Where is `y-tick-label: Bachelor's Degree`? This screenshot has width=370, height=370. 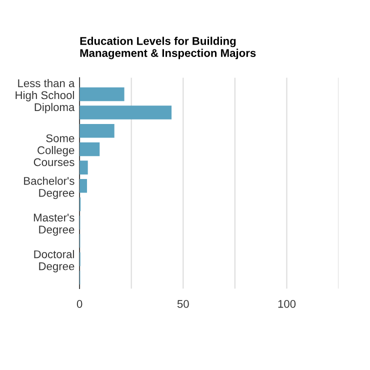 y-tick-label: Bachelor's Degree is located at coordinates (49, 188).